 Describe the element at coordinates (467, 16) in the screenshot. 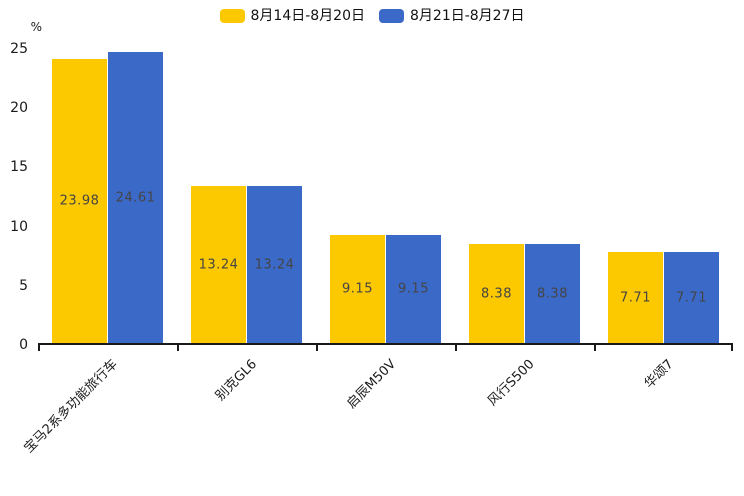

I see `legend-label-week2: 8月21日-8月27日` at that location.